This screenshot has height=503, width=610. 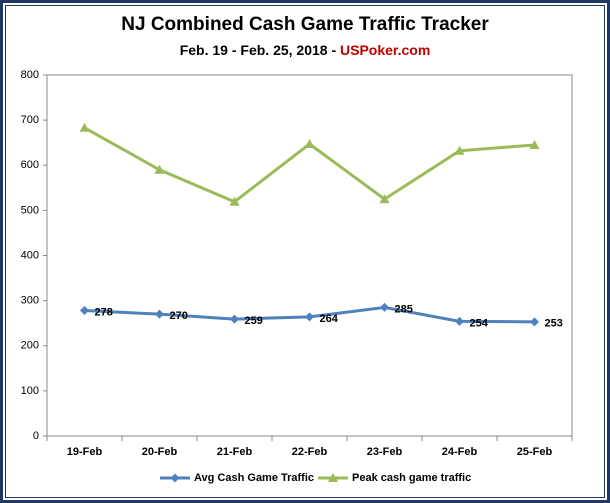 What do you see at coordinates (160, 452) in the screenshot?
I see `x-tick-label: 20-Feb` at bounding box center [160, 452].